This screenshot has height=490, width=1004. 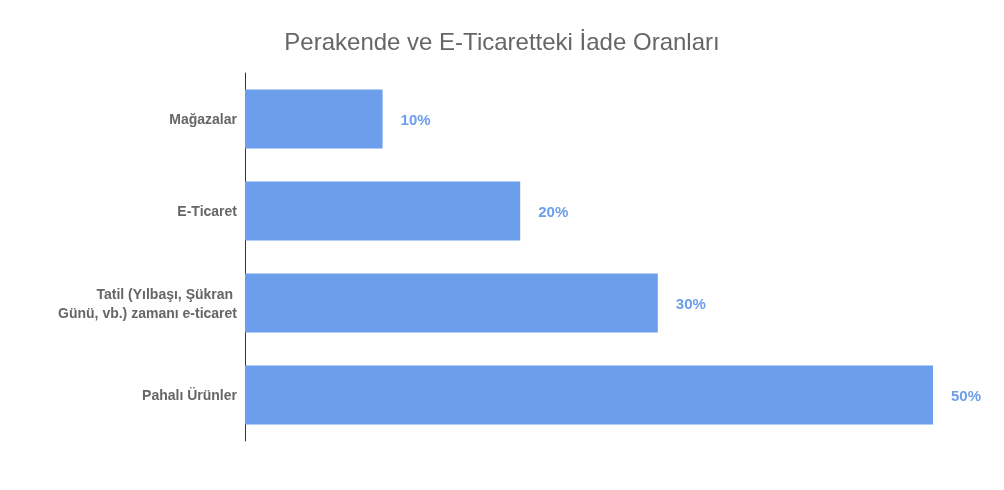 What do you see at coordinates (148, 303) in the screenshot?
I see `y-tick-label: Tatil (Yılbaşı, Şükran Günü, vb.) zamanı e-ticaret` at bounding box center [148, 303].